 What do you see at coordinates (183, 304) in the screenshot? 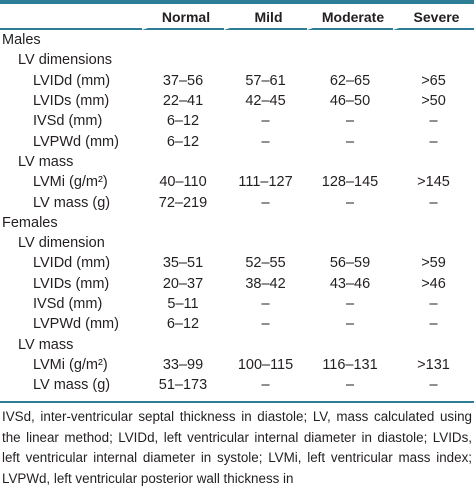
I see `value-cell: 5–11` at bounding box center [183, 304].